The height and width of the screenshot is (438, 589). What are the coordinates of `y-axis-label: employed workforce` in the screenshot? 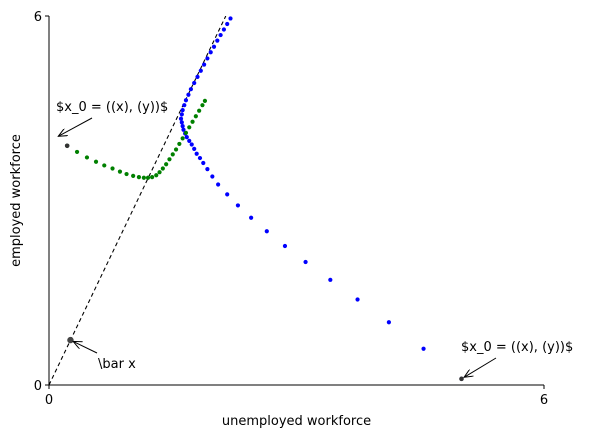 It's located at (16, 200).